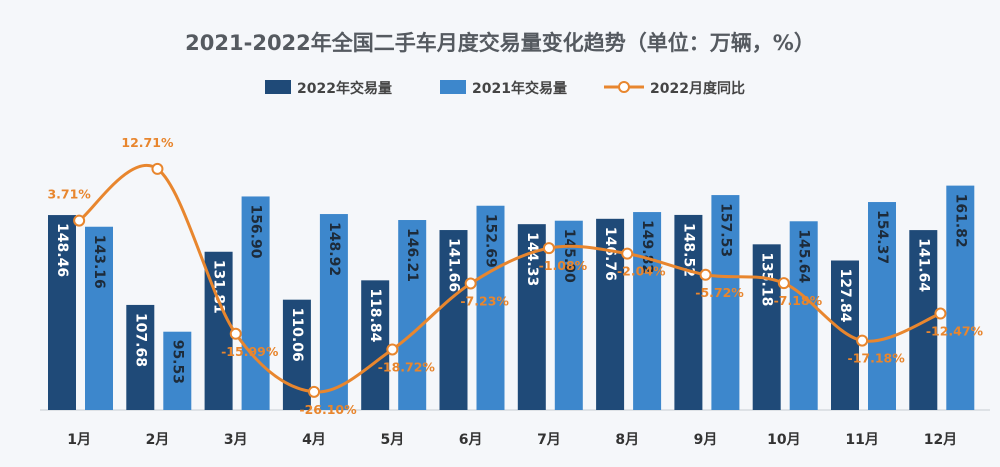 This screenshot has height=467, width=1000. What do you see at coordinates (940, 440) in the screenshot?
I see `x-tick-12: 12月` at bounding box center [940, 440].